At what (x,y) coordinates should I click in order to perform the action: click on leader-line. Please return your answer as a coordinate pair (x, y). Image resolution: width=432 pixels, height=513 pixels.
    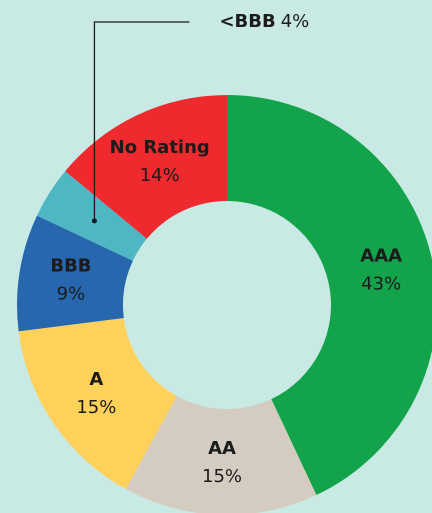
    Looking at the image, I should click on (141, 121).